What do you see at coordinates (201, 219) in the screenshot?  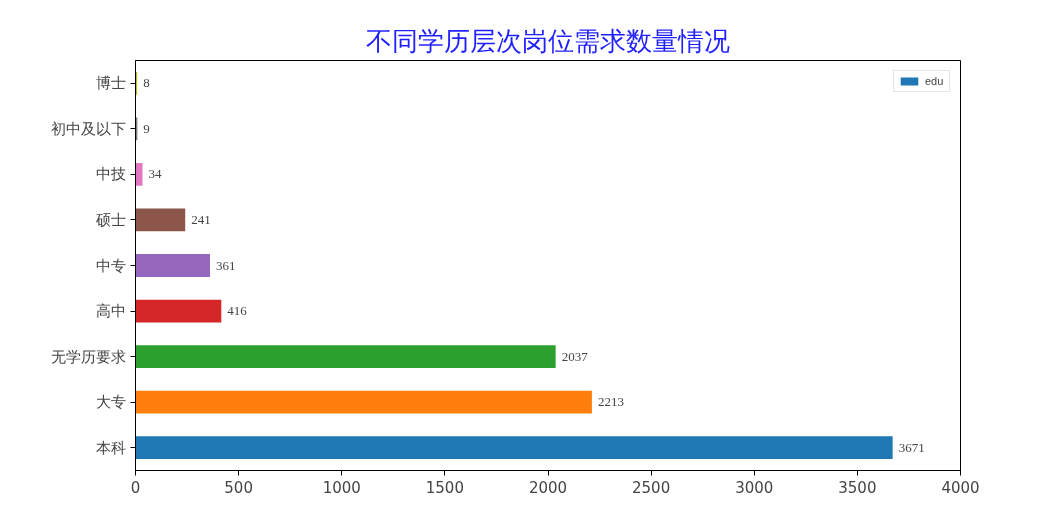 I see `data-label: 241` at bounding box center [201, 219].